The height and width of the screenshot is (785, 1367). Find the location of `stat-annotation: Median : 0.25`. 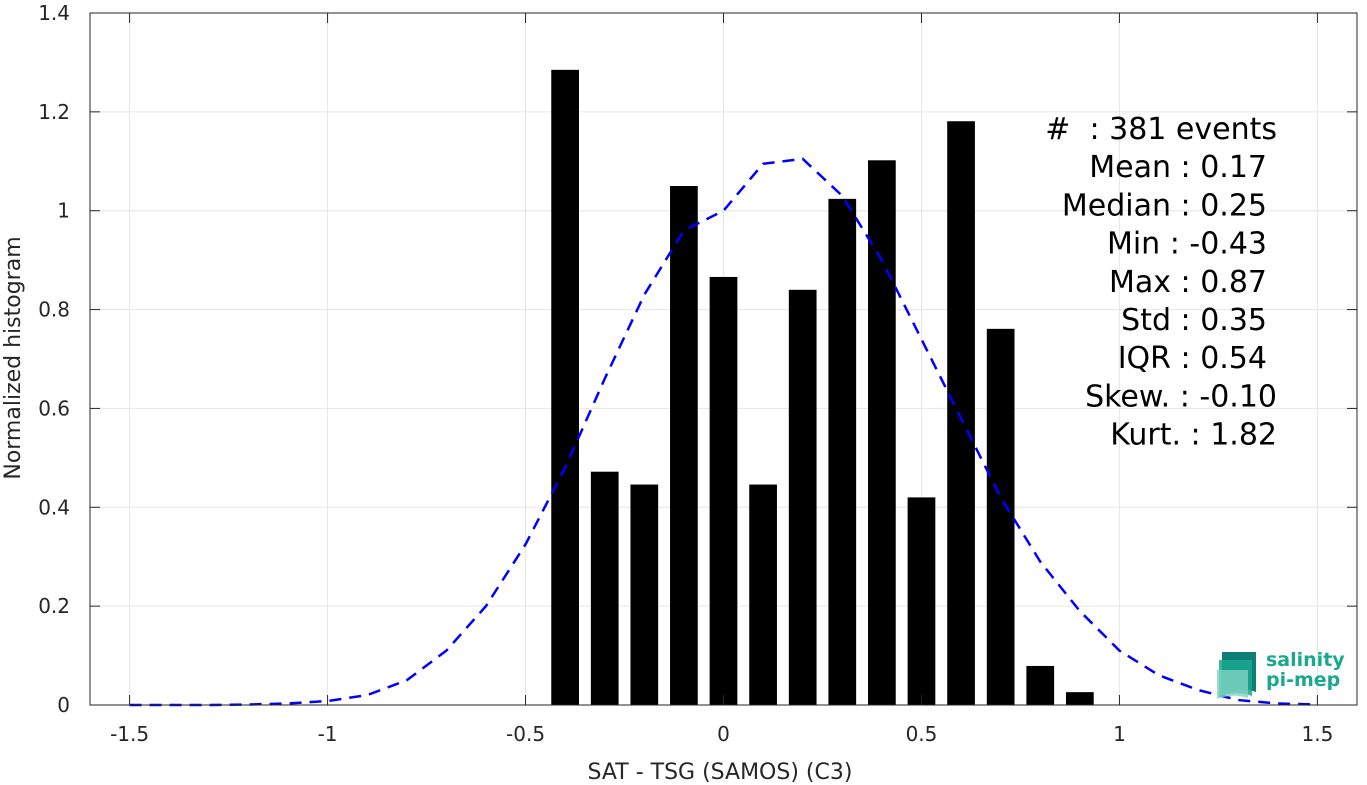

stat-annotation: Median : 0.25 is located at coordinates (1164, 205).